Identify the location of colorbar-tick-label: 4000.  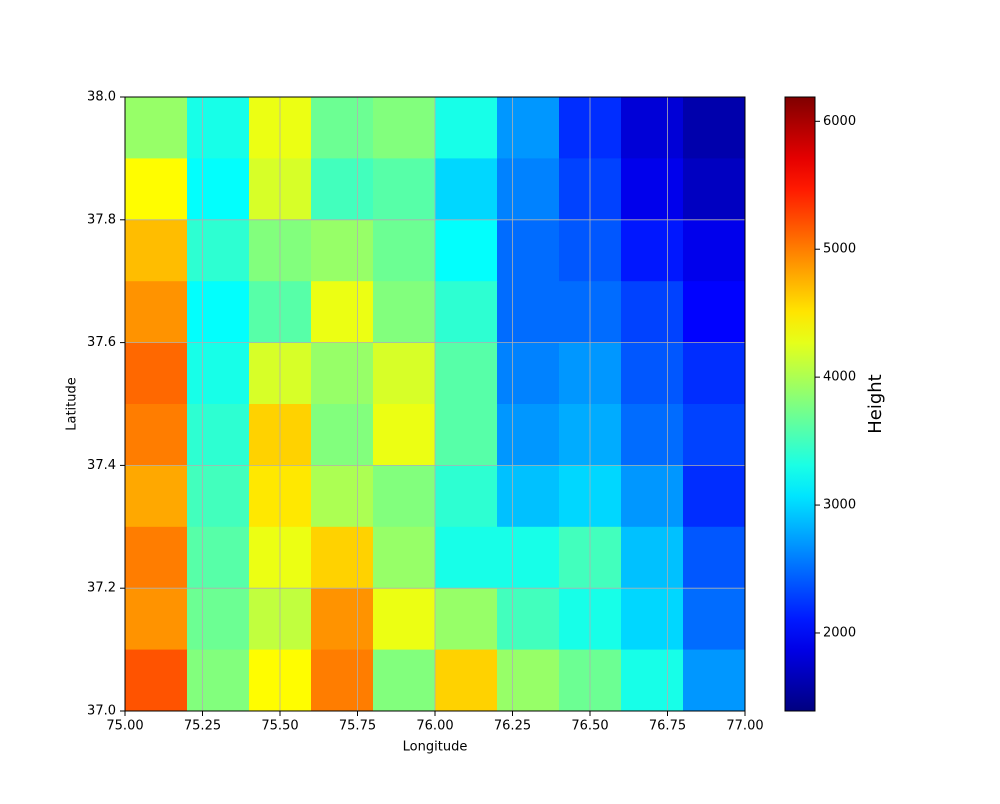
(839, 377).